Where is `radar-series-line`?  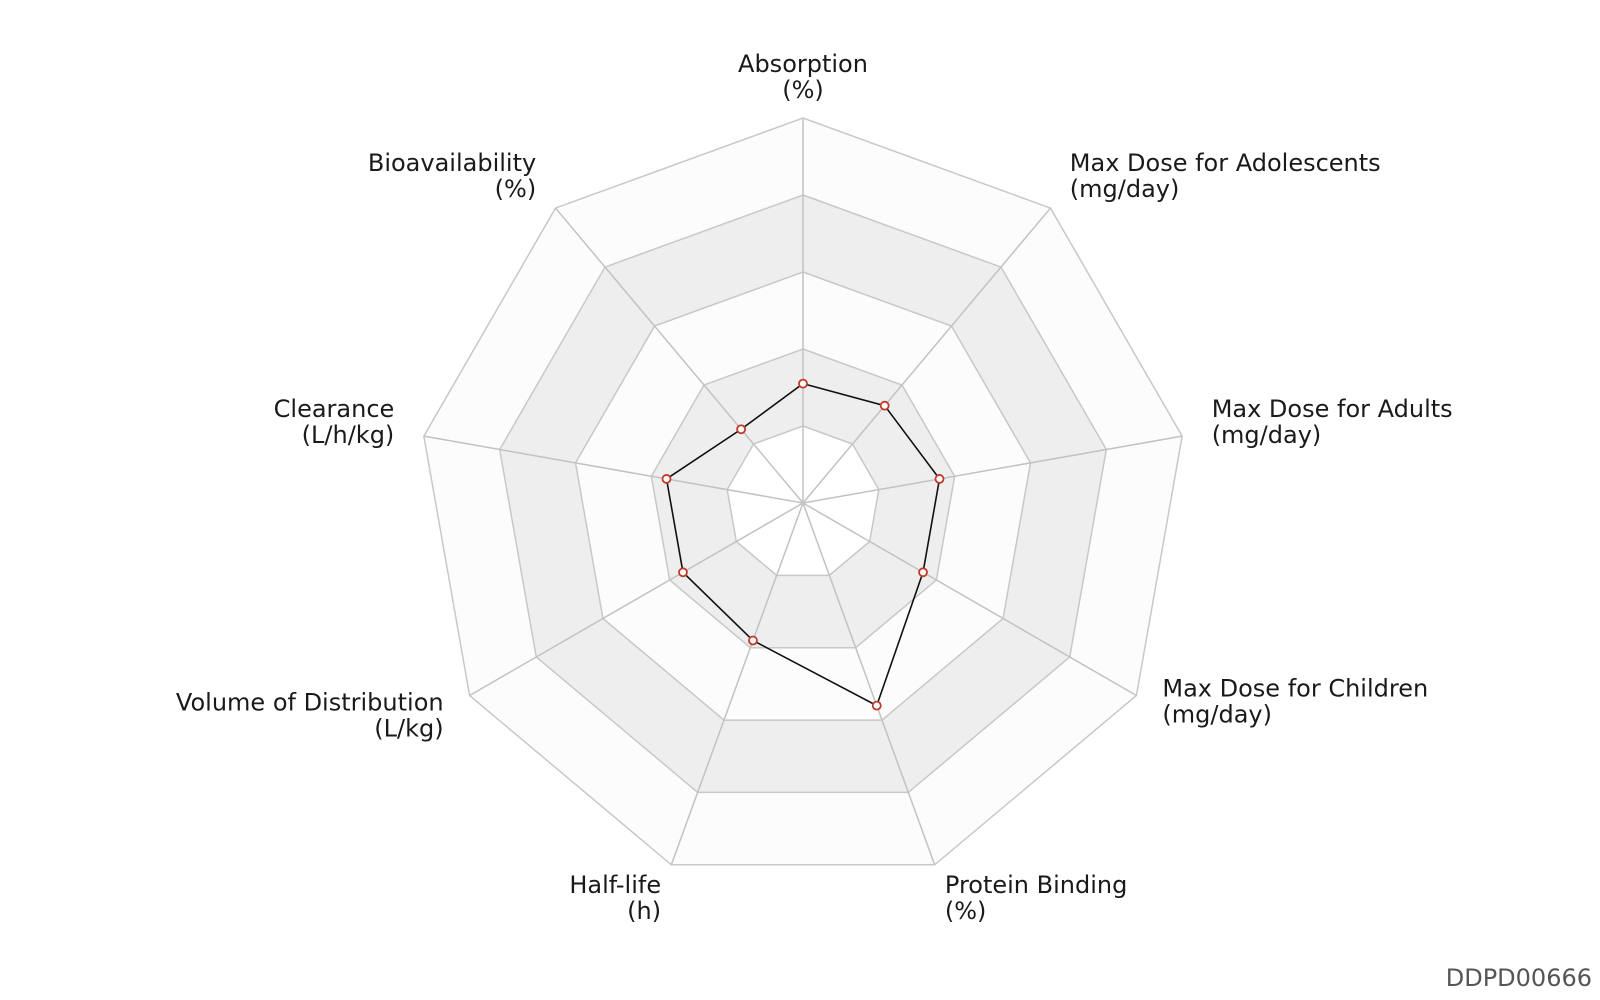
radar-series-line is located at coordinates (803, 544).